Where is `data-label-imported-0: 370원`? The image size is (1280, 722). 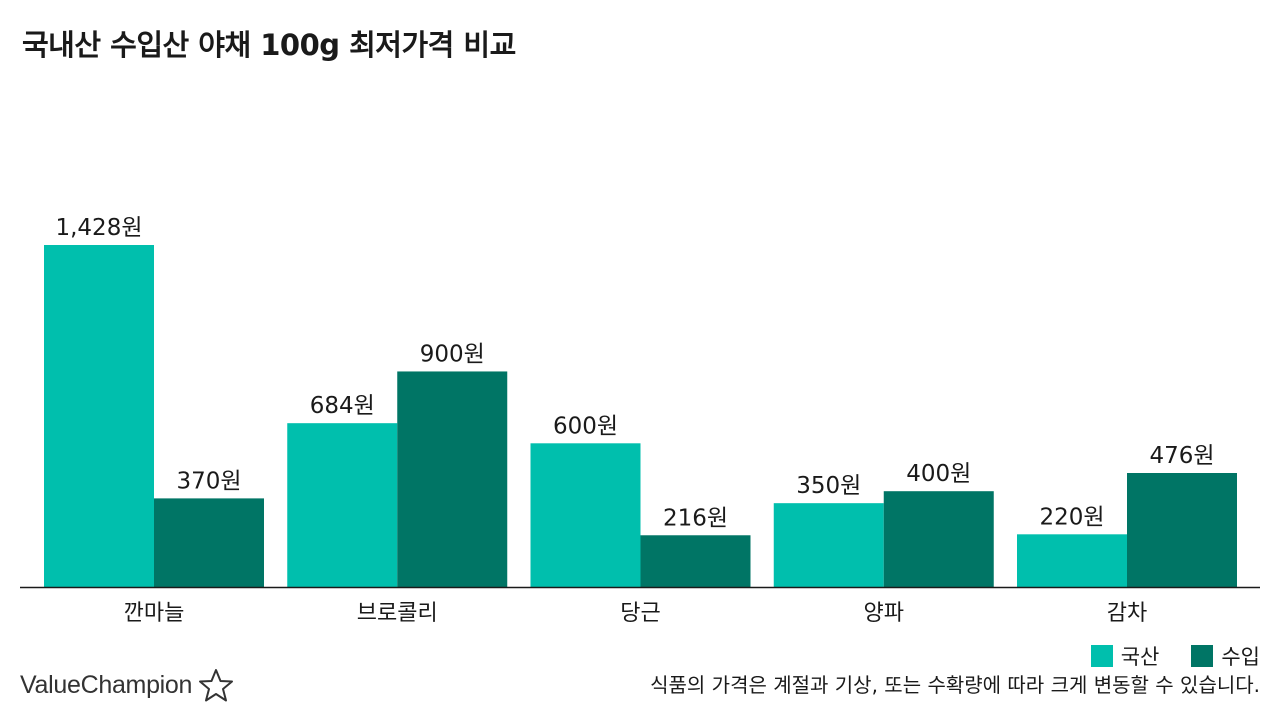 data-label-imported-0: 370원 is located at coordinates (208, 481).